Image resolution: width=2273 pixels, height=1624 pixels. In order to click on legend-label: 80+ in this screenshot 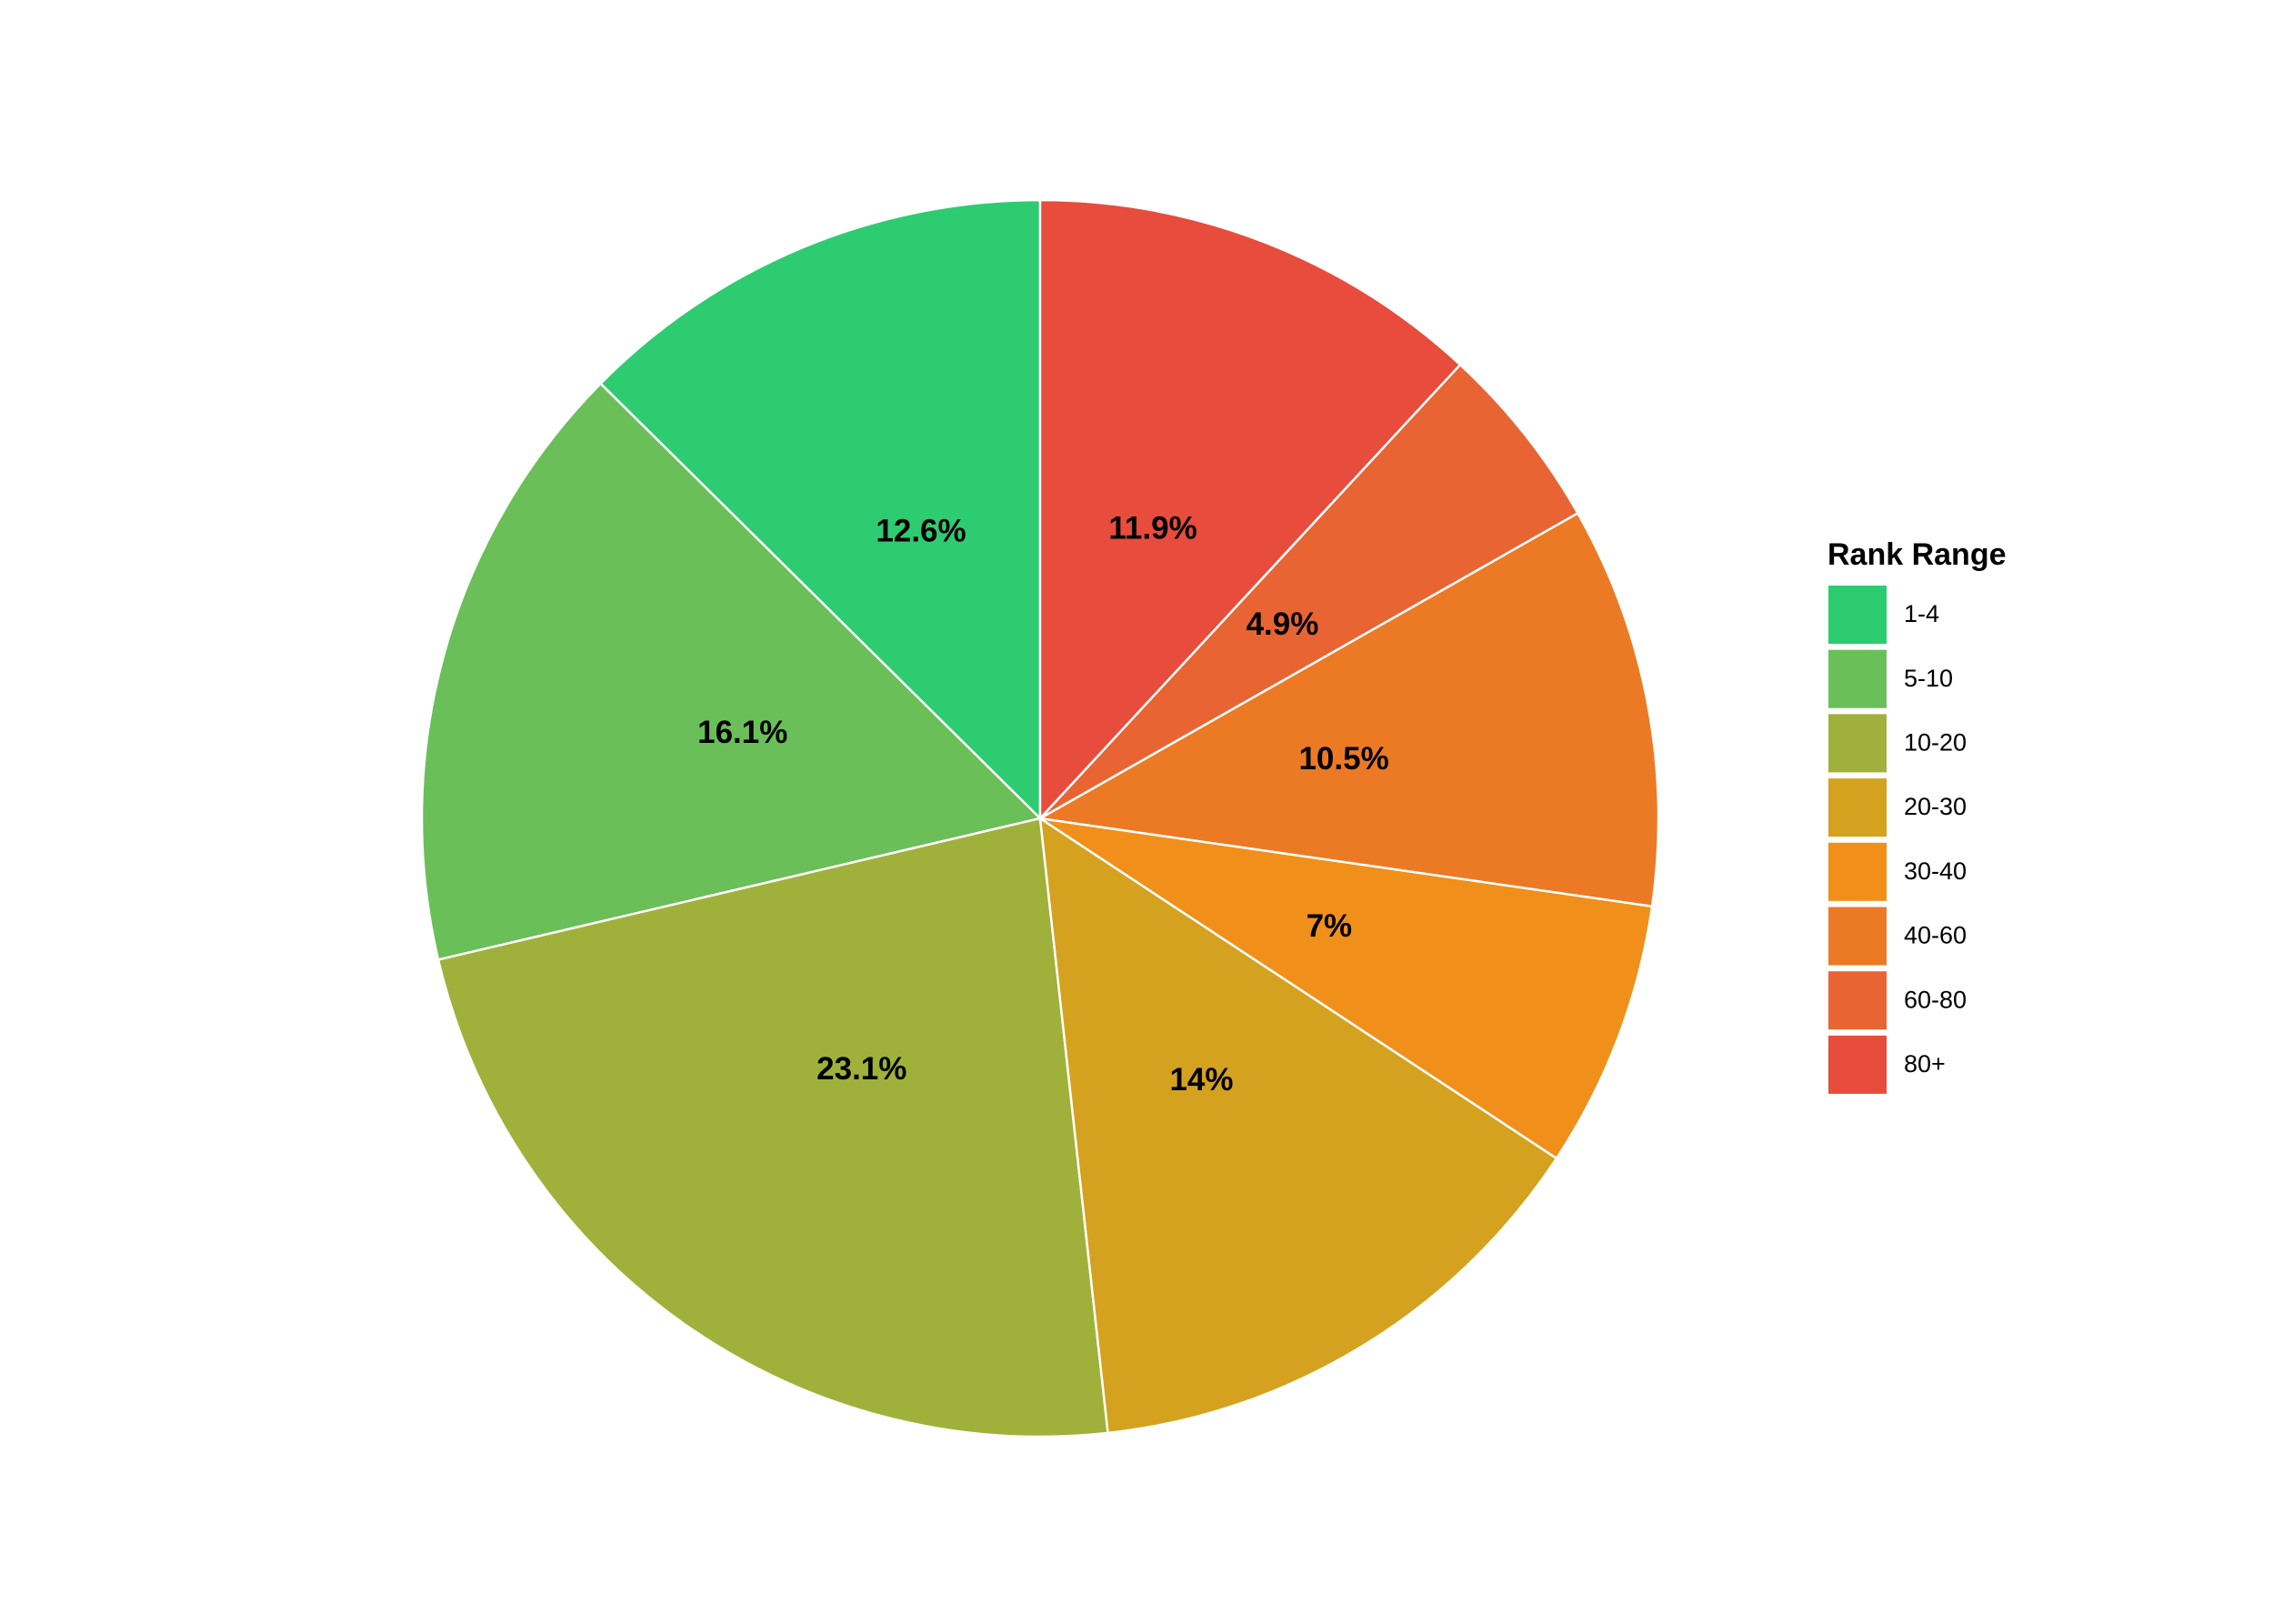, I will do `click(1925, 1064)`.